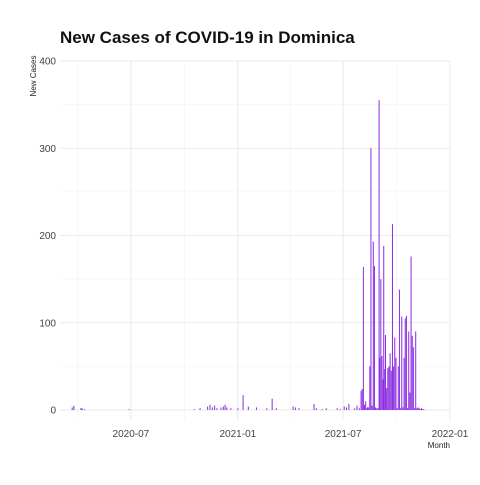 This screenshot has width=480, height=485. I want to click on x-tick-label: 2021-07, so click(343, 434).